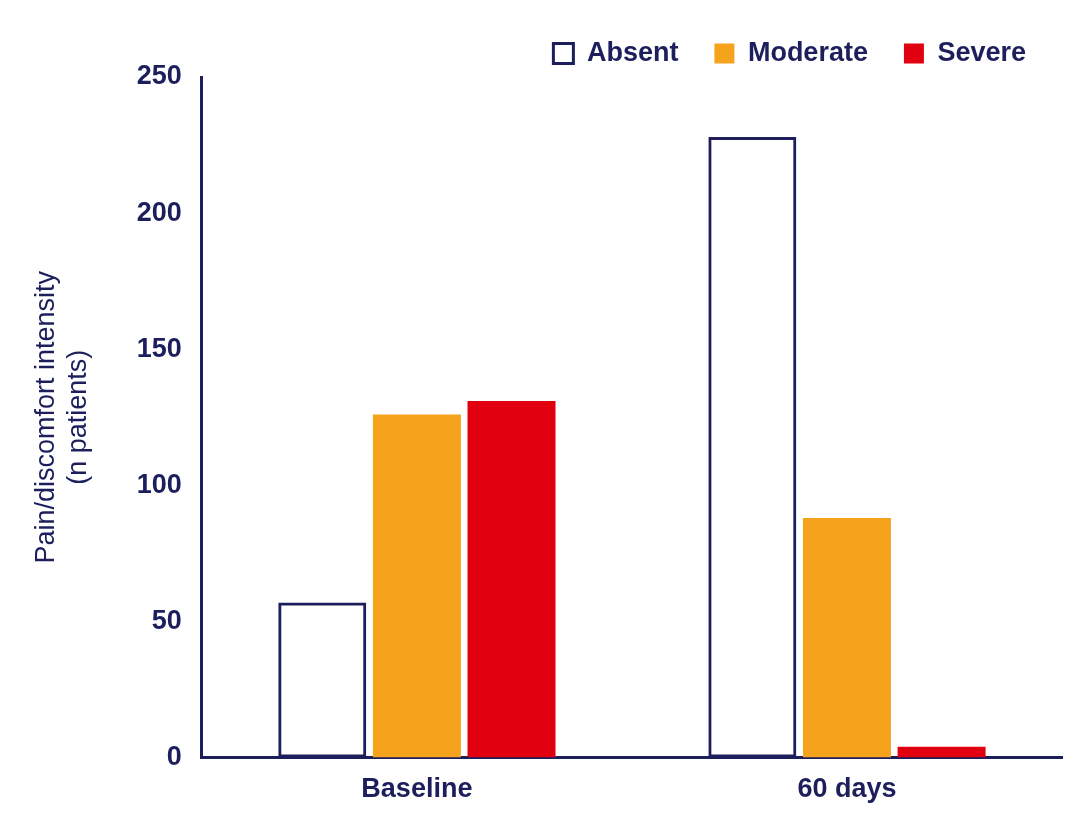 This screenshot has width=1066, height=822. I want to click on legend-label: Absent, so click(632, 51).